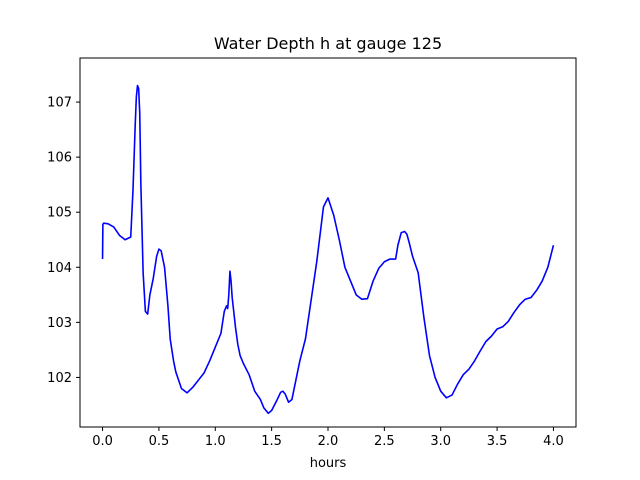  What do you see at coordinates (59, 268) in the screenshot?
I see `y-tick-label: 104` at bounding box center [59, 268].